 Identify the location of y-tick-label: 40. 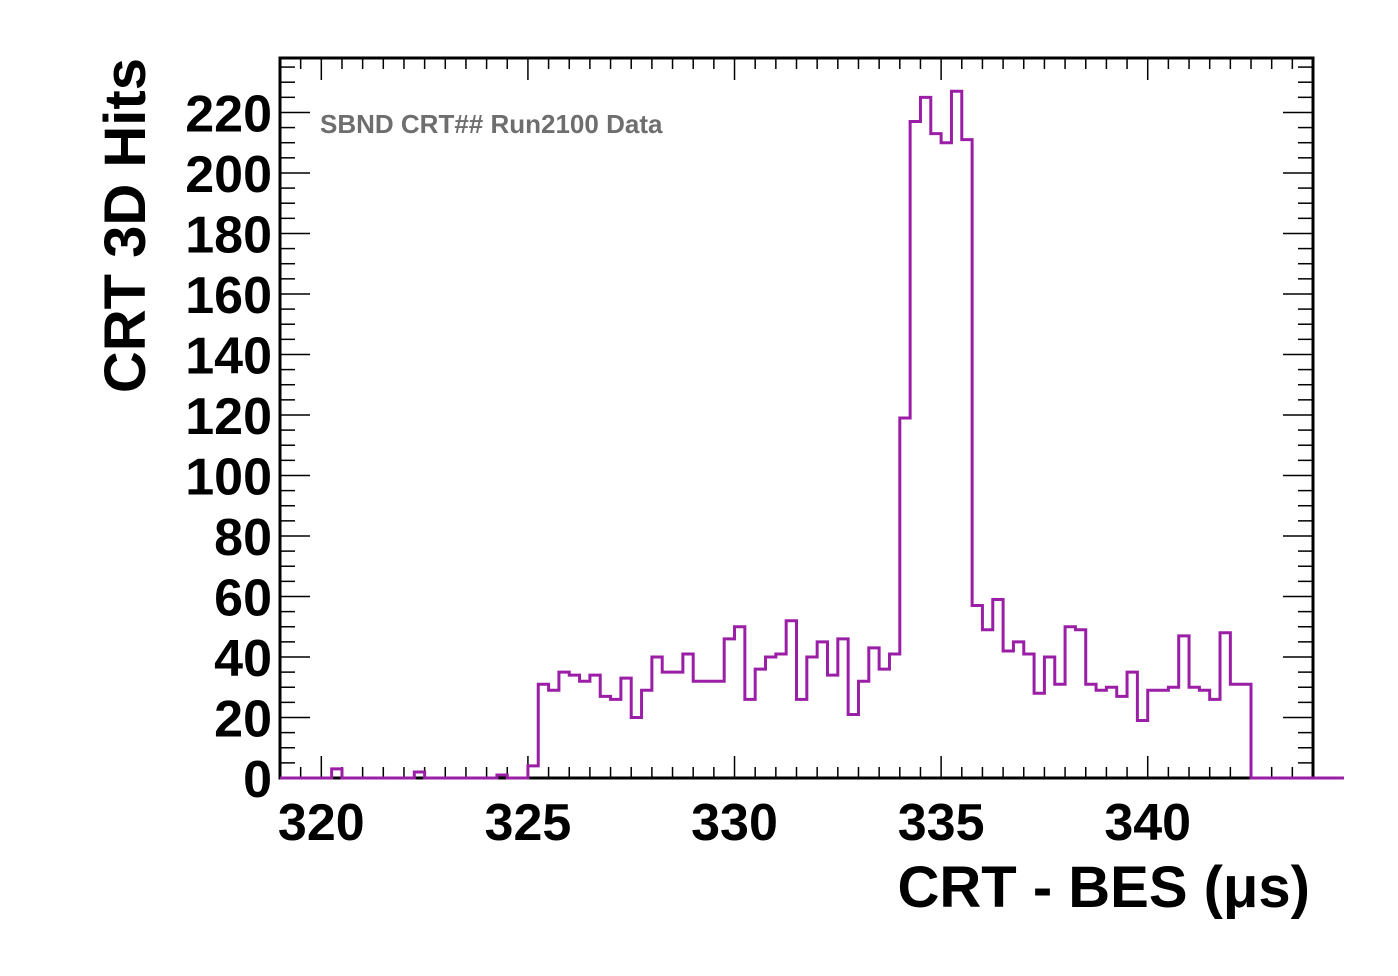
(243, 659).